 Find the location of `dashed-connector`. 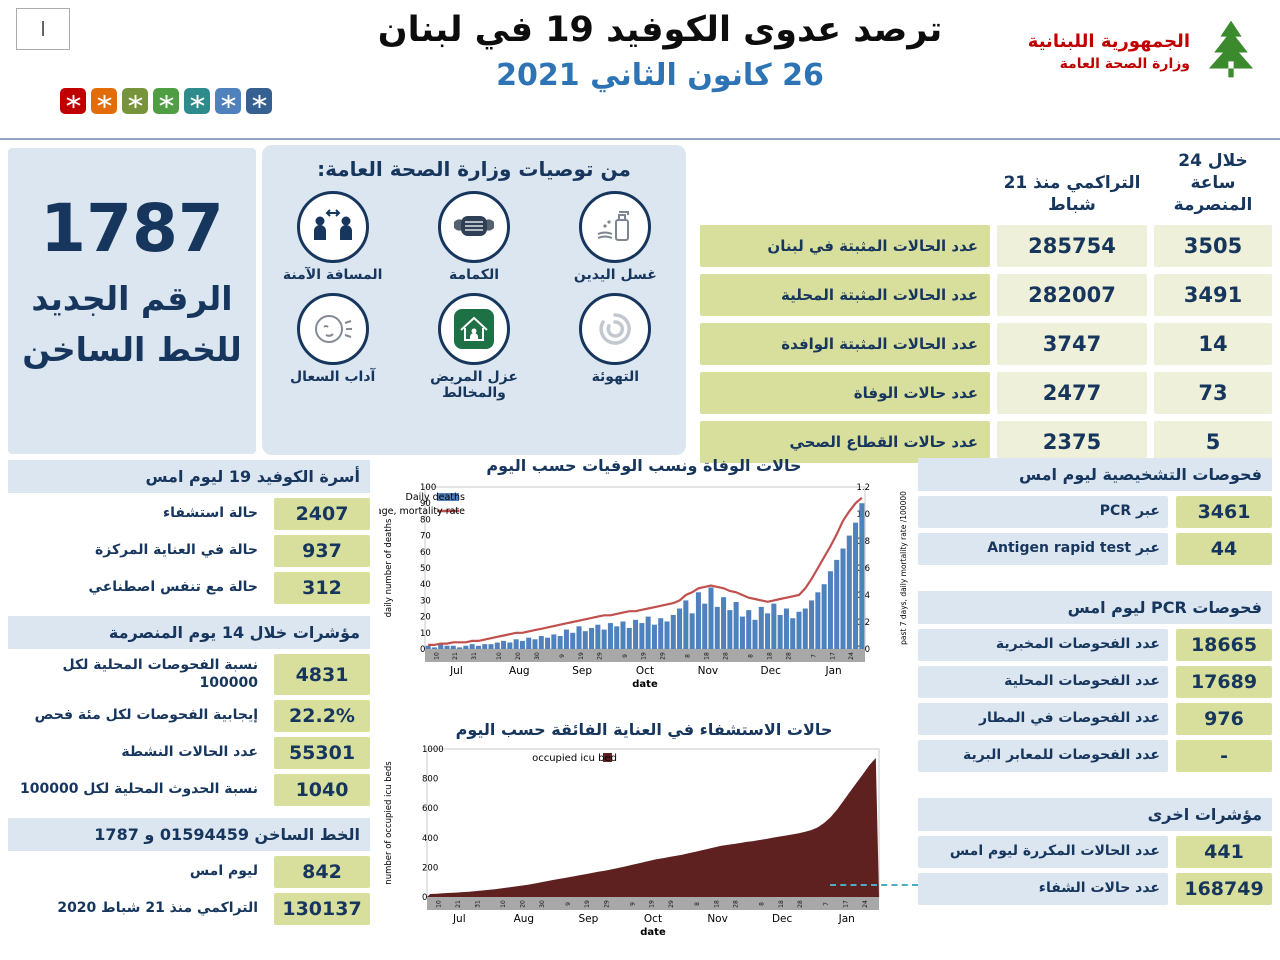

dashed-connector is located at coordinates (874, 885).